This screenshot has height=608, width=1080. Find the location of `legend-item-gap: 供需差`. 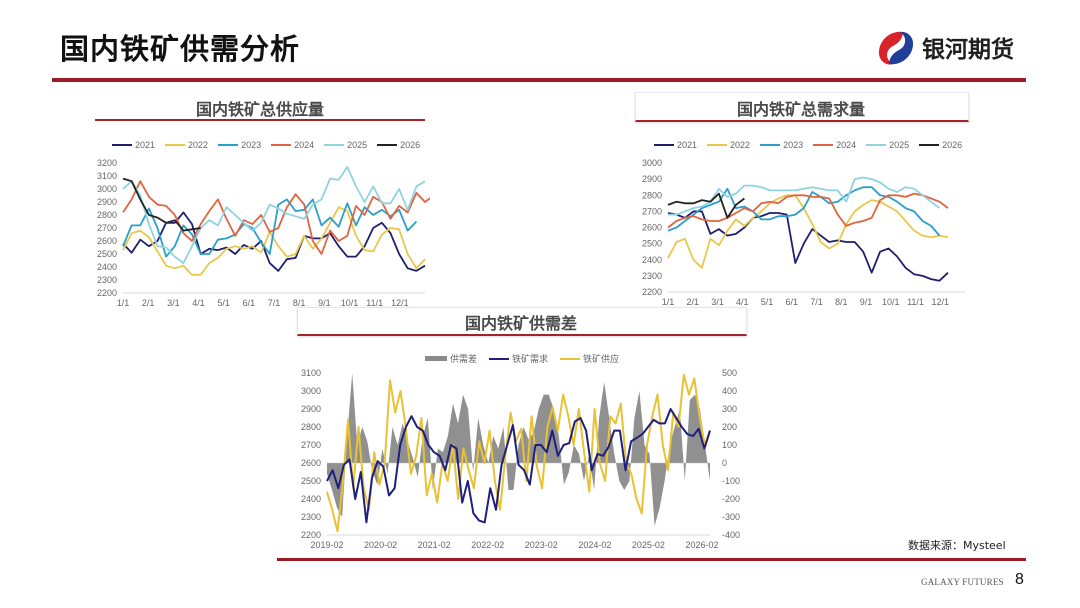

legend-item-gap: 供需差 is located at coordinates (451, 358).